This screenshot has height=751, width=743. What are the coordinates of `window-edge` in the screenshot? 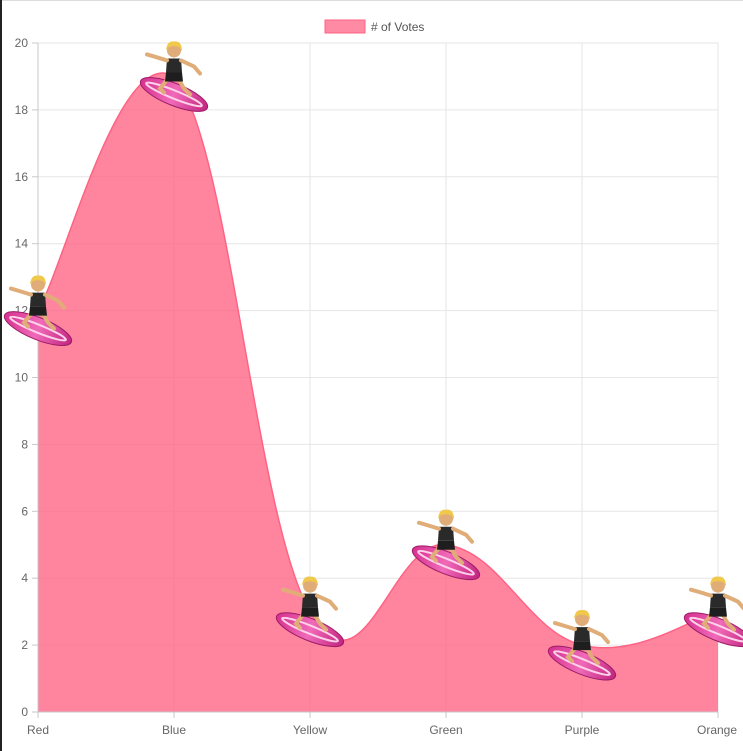 It's located at (1, 375).